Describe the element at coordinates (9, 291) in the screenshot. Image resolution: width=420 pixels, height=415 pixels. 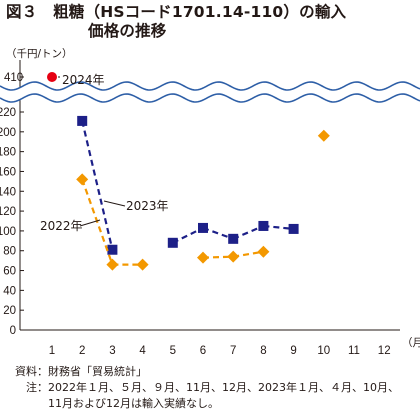
I see `y-tick-label: 40` at that location.